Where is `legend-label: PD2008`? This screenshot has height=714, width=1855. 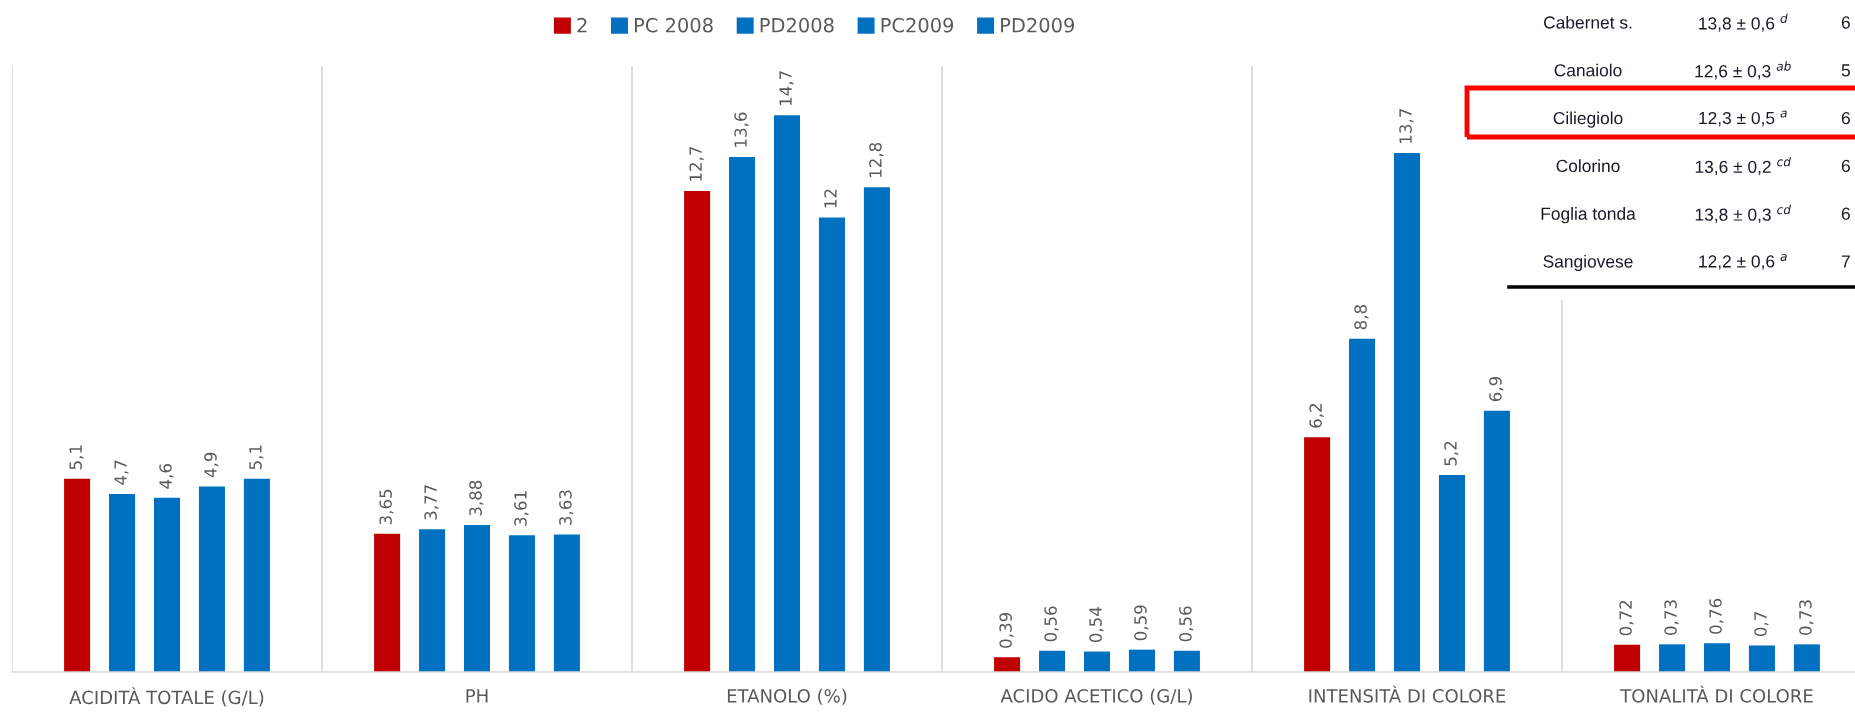 legend-label: PD2008 is located at coordinates (797, 25).